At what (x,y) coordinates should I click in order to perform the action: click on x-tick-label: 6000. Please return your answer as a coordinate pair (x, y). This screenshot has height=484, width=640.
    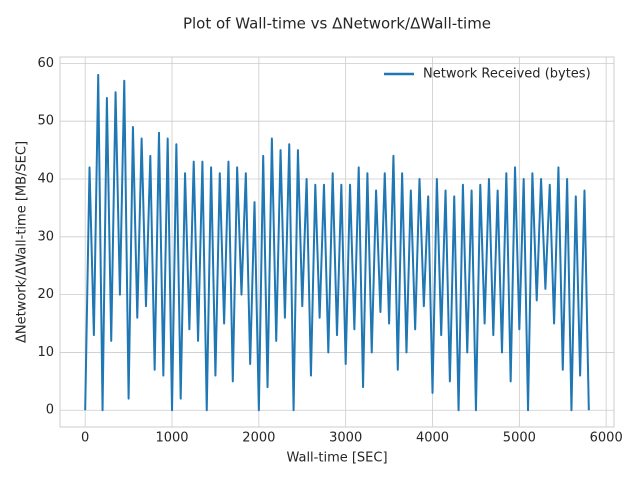
    Looking at the image, I should click on (606, 438).